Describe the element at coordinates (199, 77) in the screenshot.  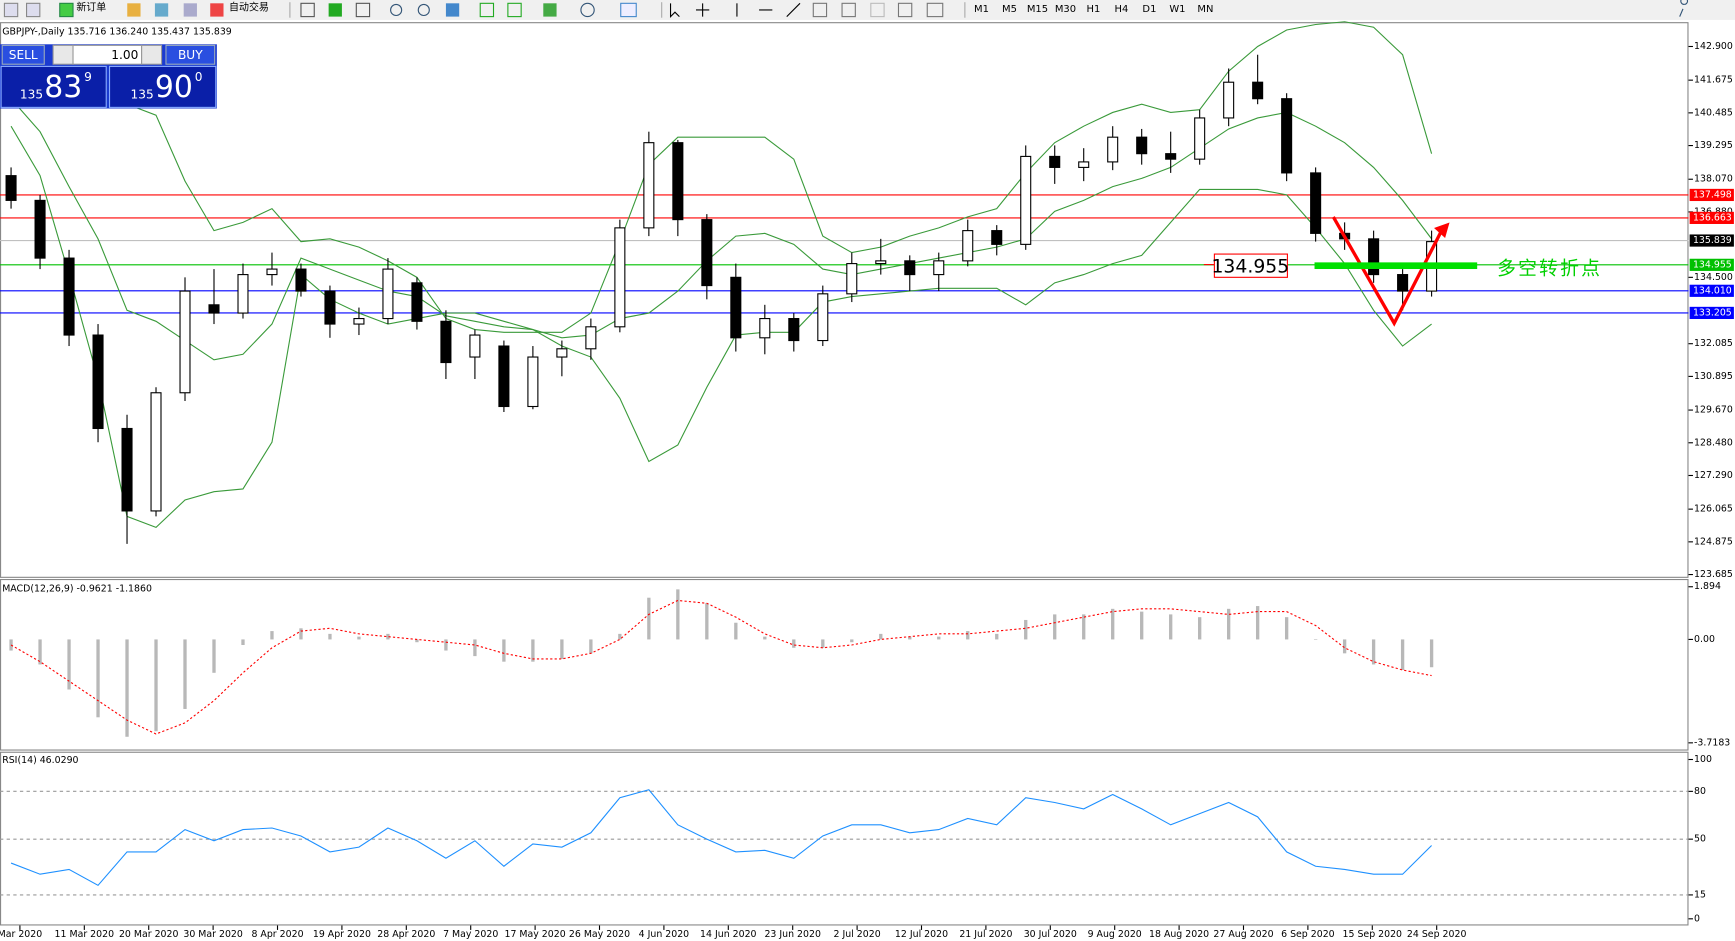
I see `buy-price-fraction: 0` at that location.